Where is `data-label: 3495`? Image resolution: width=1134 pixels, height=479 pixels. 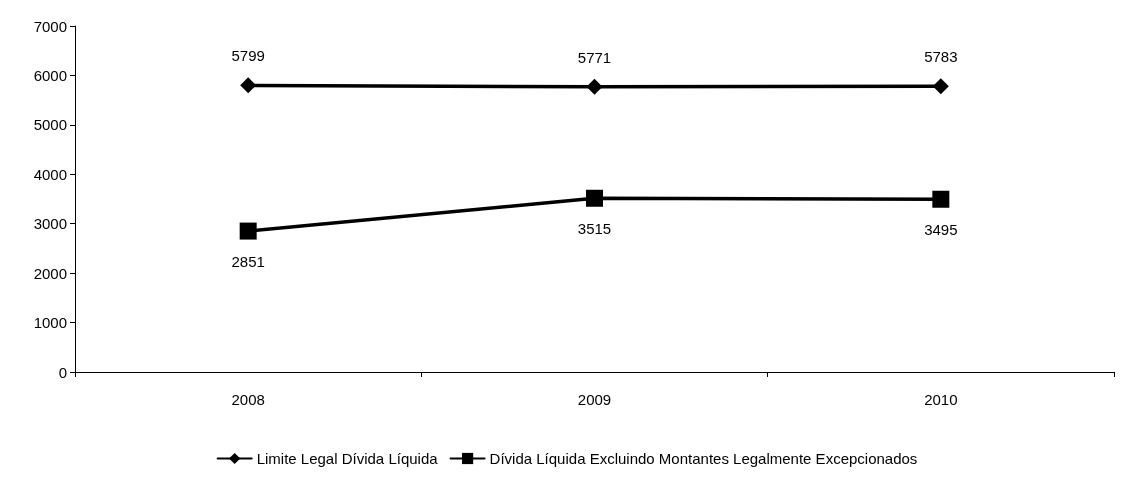
data-label: 3495 is located at coordinates (941, 229).